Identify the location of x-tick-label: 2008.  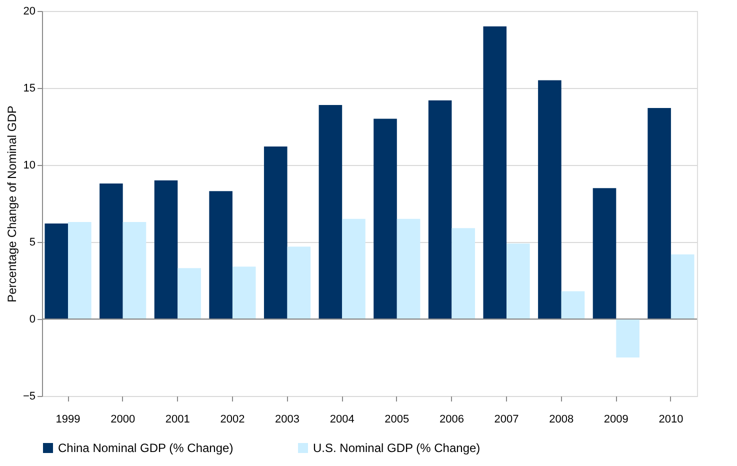
(561, 420).